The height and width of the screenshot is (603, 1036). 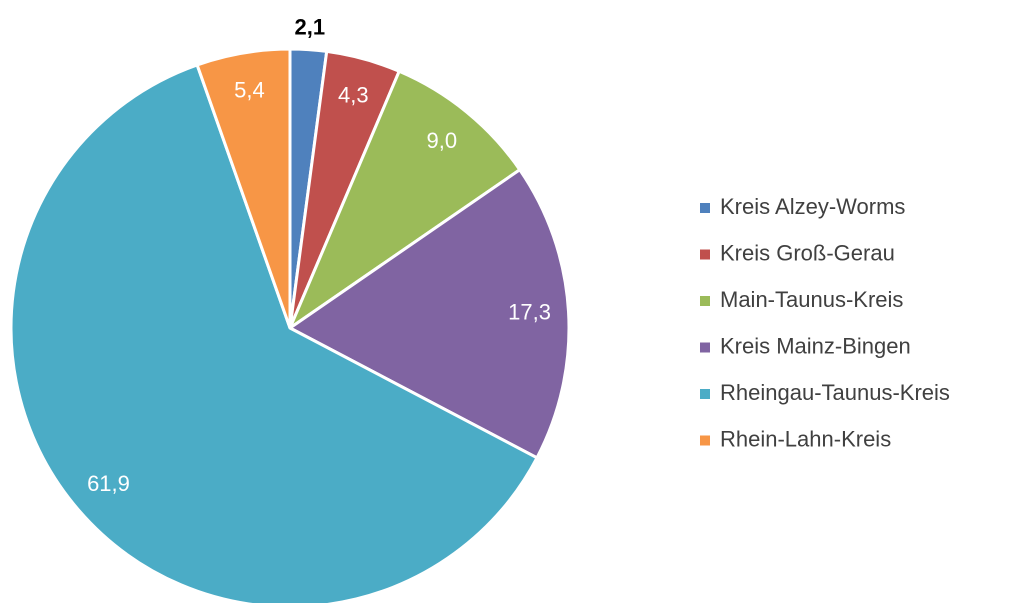 What do you see at coordinates (811, 299) in the screenshot?
I see `legend-label: Main-Taunus-Kreis` at bounding box center [811, 299].